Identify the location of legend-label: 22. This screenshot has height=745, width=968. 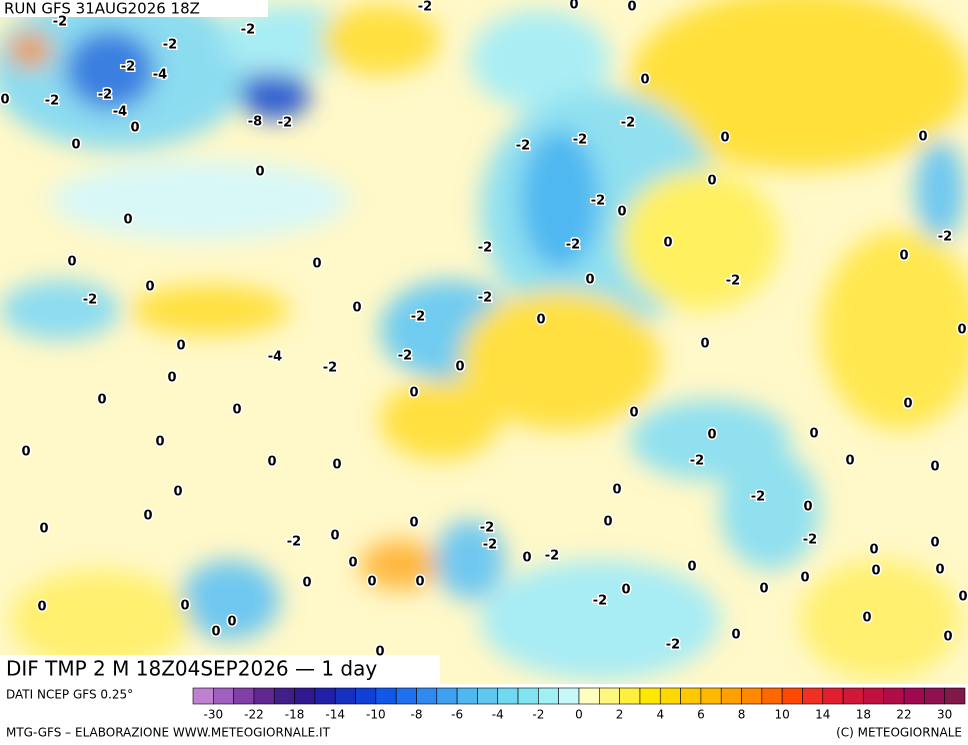
(903, 715).